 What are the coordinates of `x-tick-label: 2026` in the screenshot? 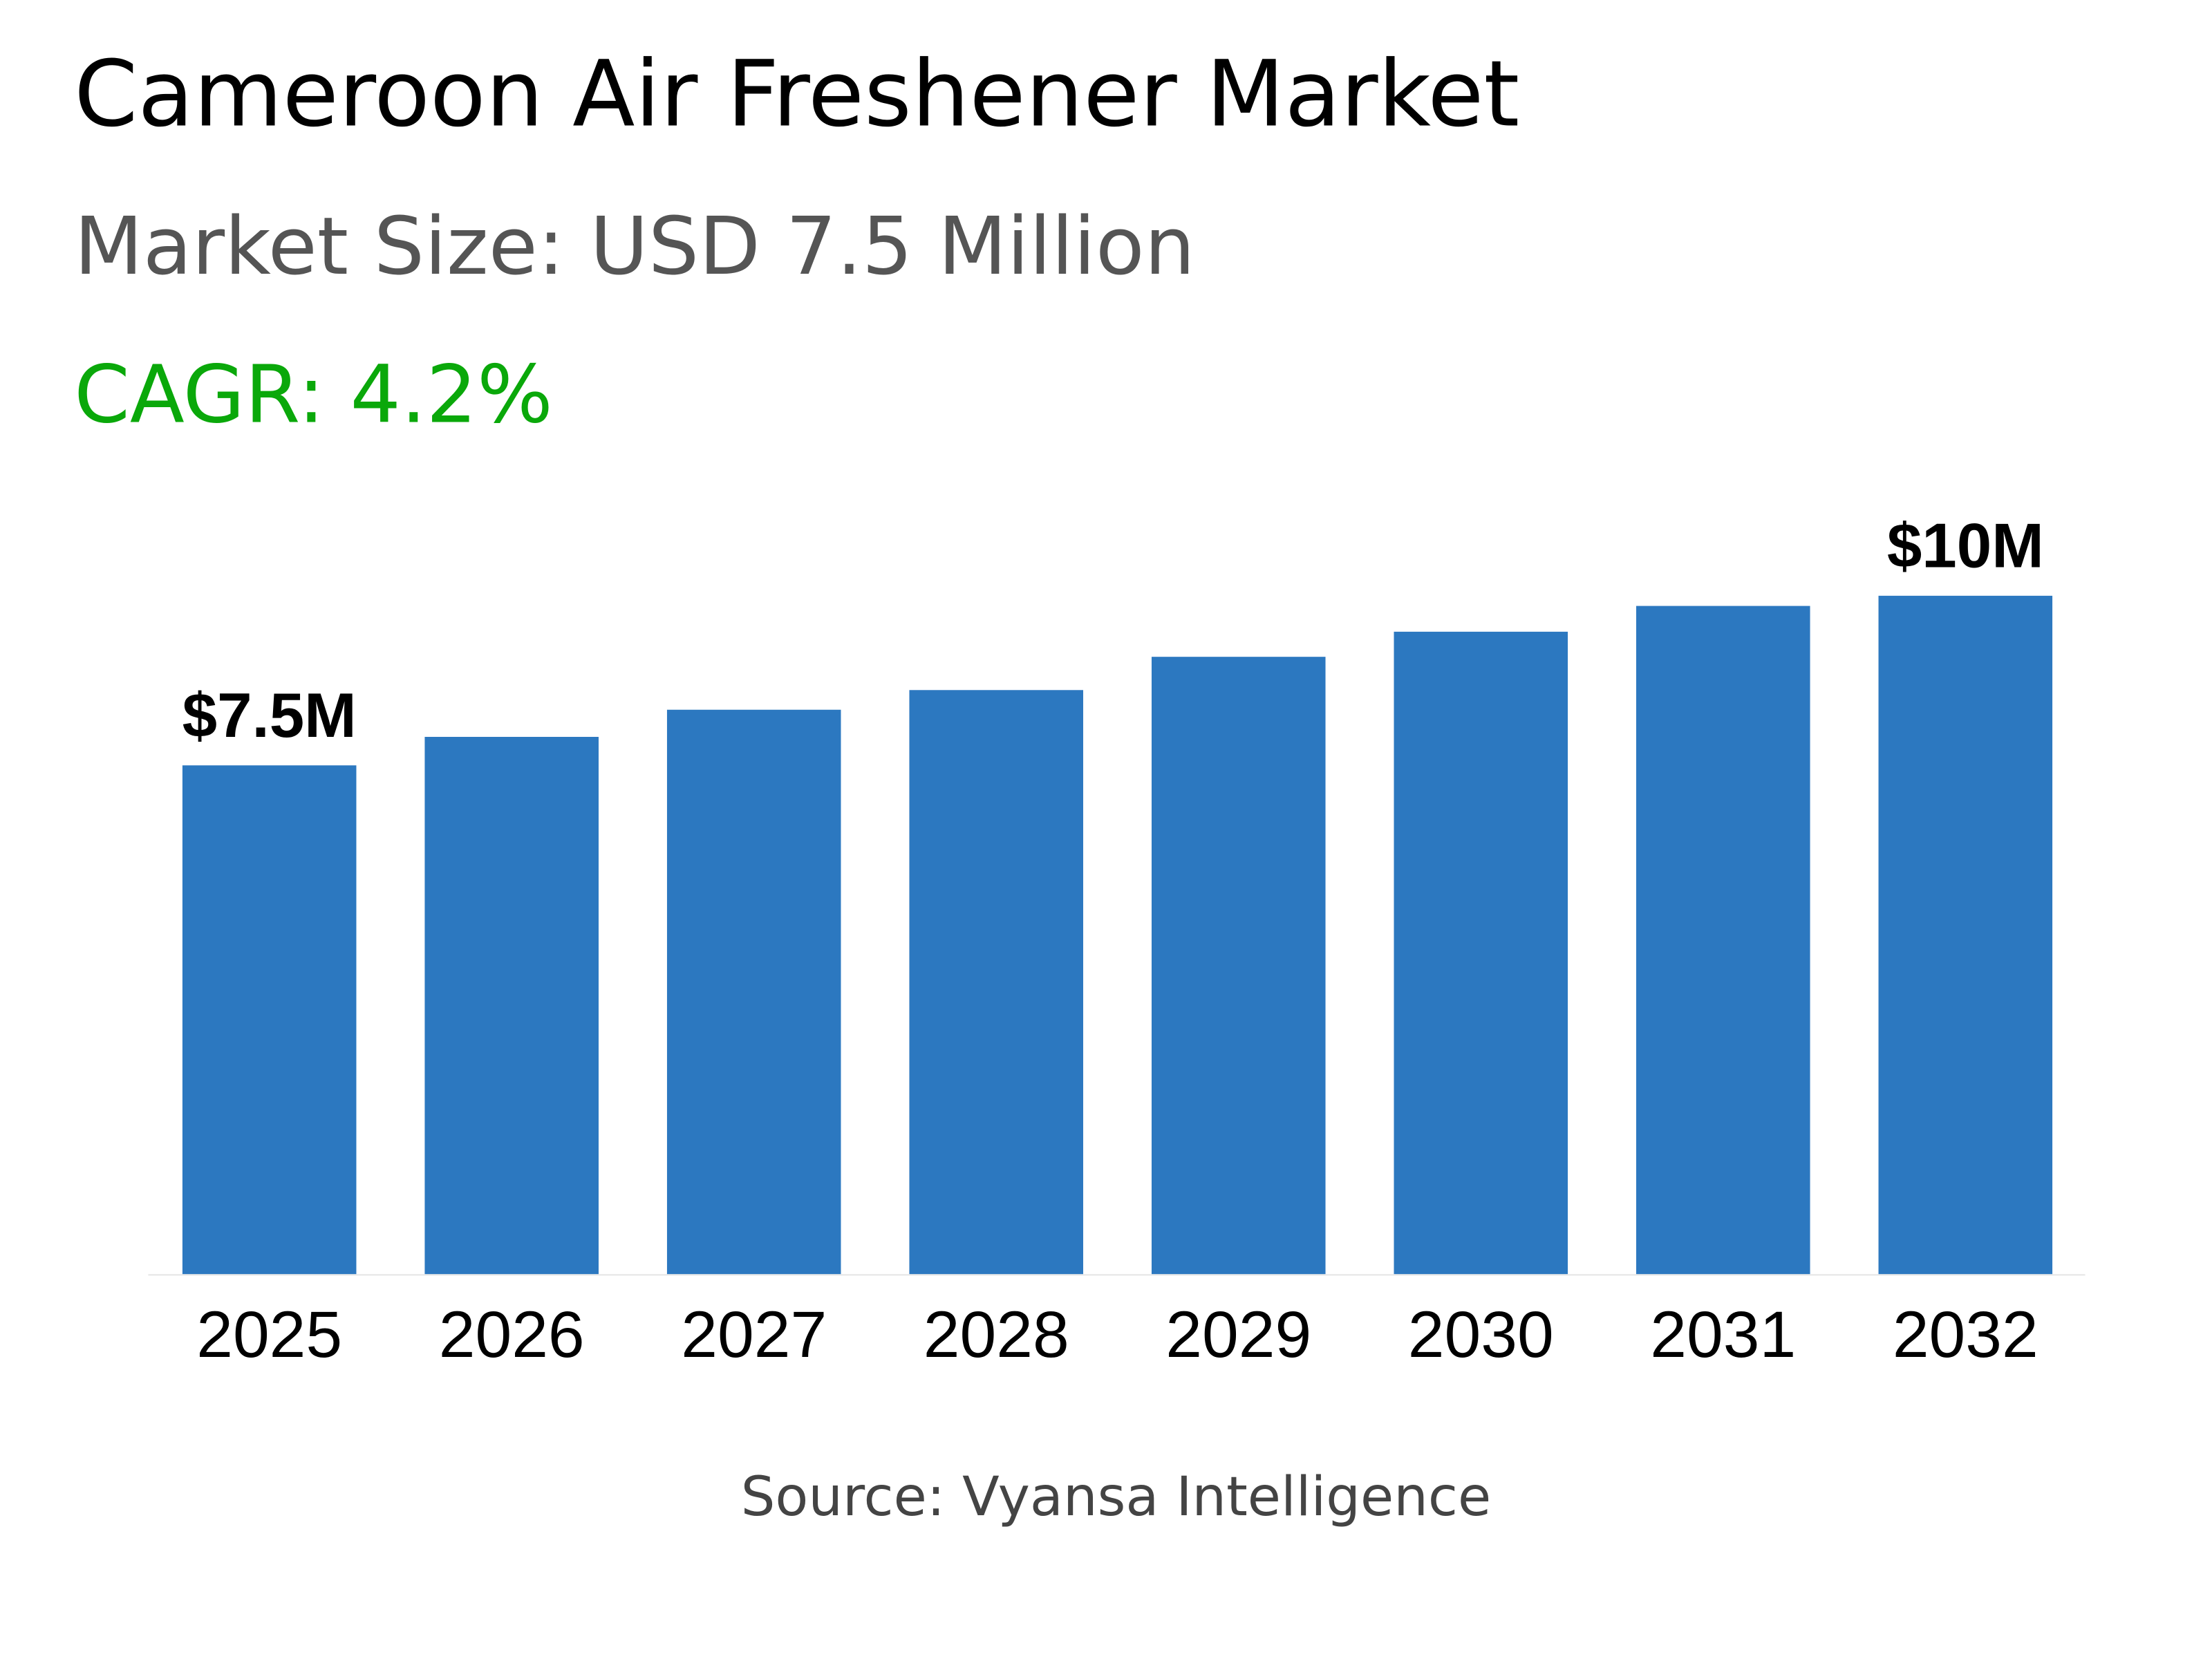 It's located at (512, 1334).